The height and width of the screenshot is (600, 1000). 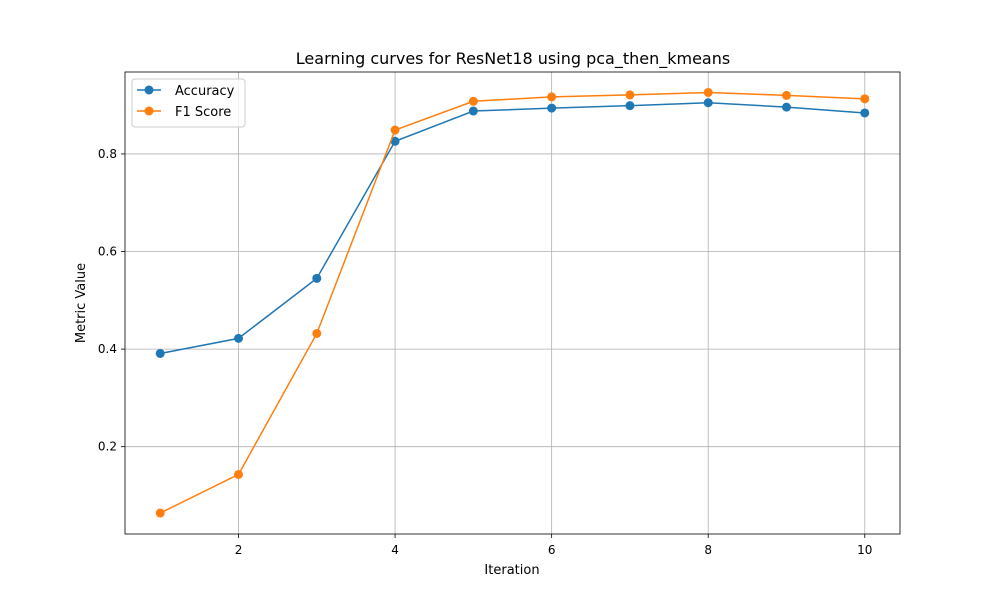 I want to click on legend: Accuracy F1 Score, so click(x=188, y=103).